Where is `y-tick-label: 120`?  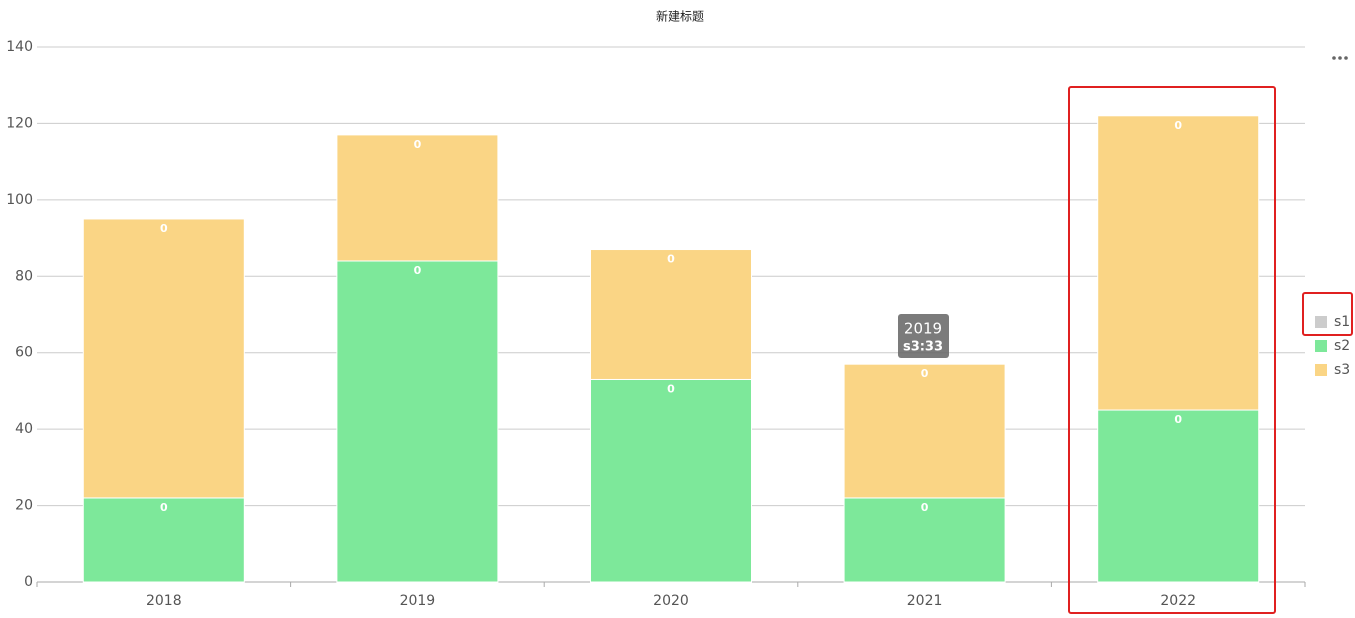
y-tick-label: 120 is located at coordinates (19, 123).